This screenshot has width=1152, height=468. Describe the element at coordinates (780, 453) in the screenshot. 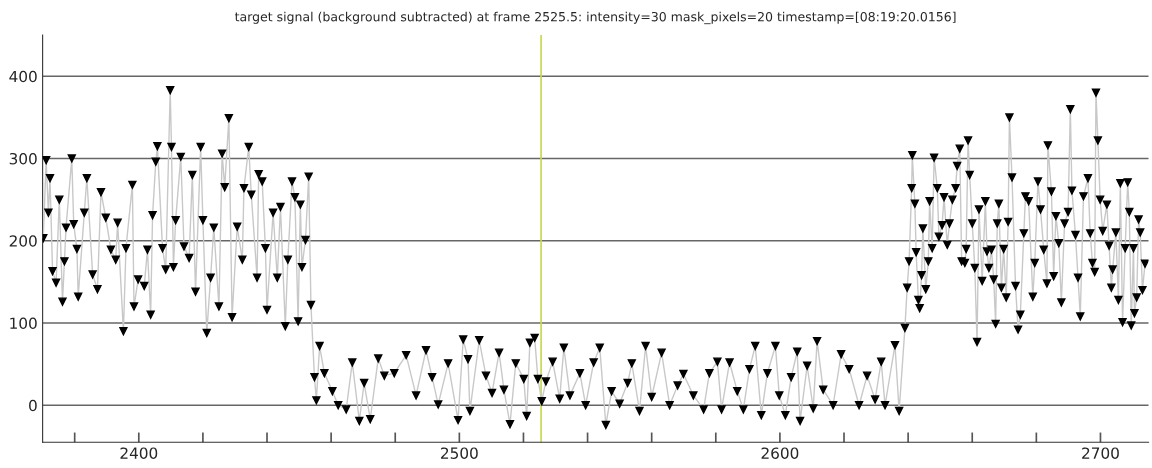

I see `x-tick-label: 2600` at that location.